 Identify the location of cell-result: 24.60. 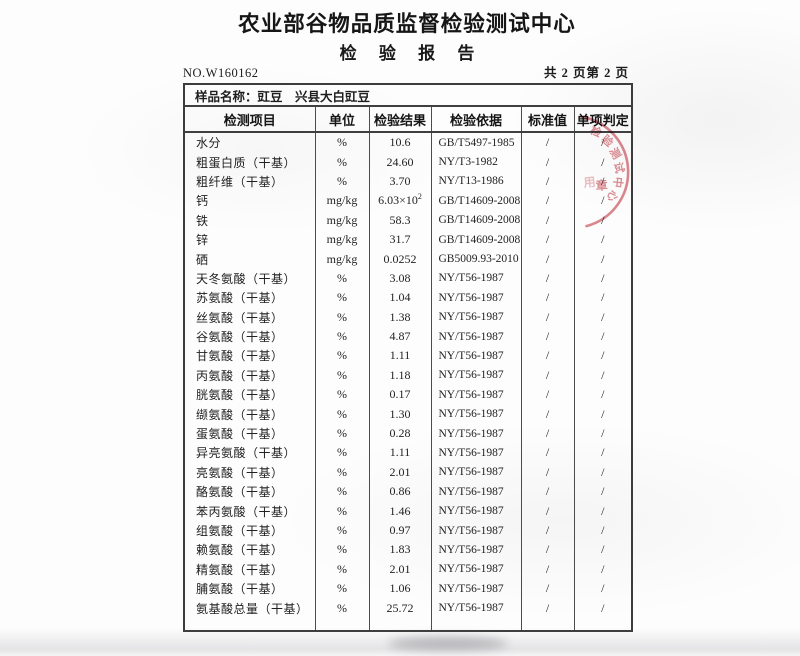
(400, 162).